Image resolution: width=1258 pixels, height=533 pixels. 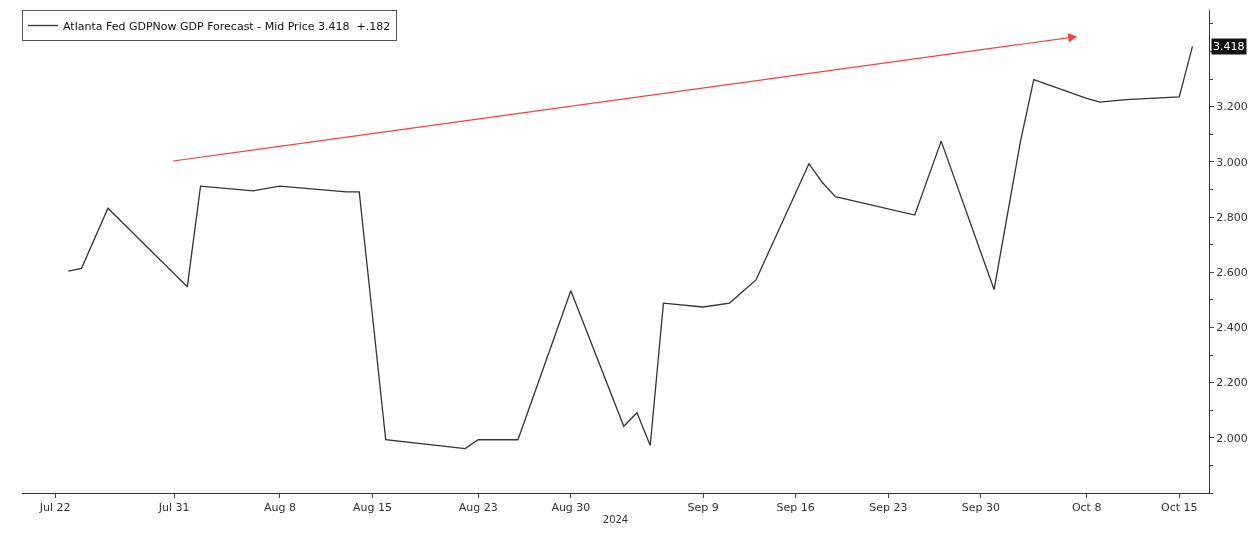 I want to click on y-tick-label: 2.200, so click(x=1232, y=383).